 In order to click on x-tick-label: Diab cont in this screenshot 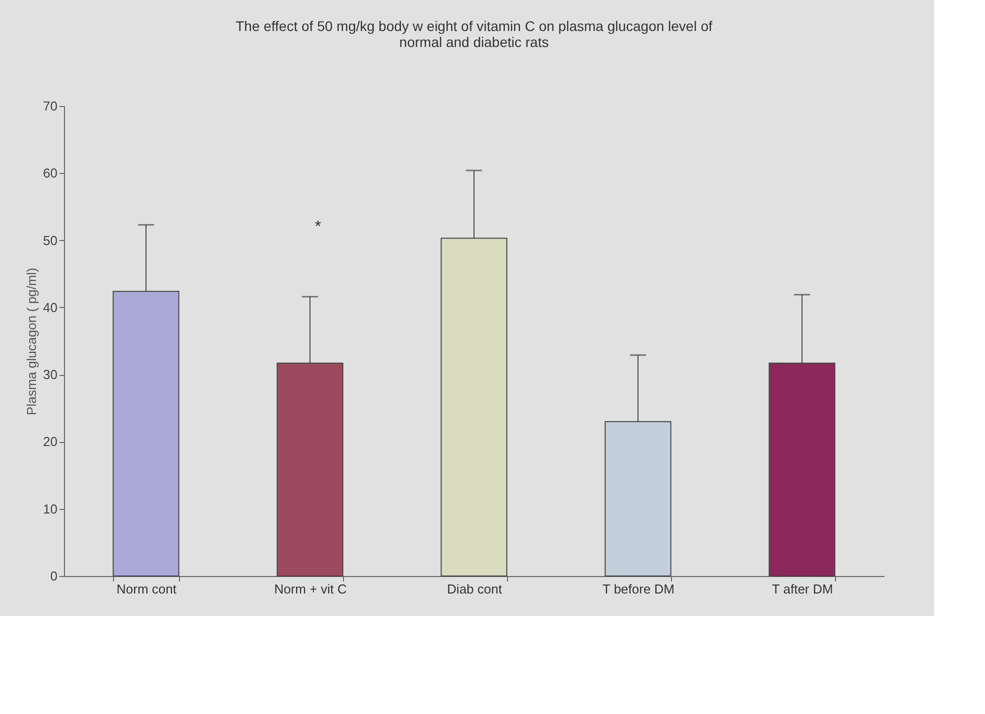, I will do `click(474, 589)`.